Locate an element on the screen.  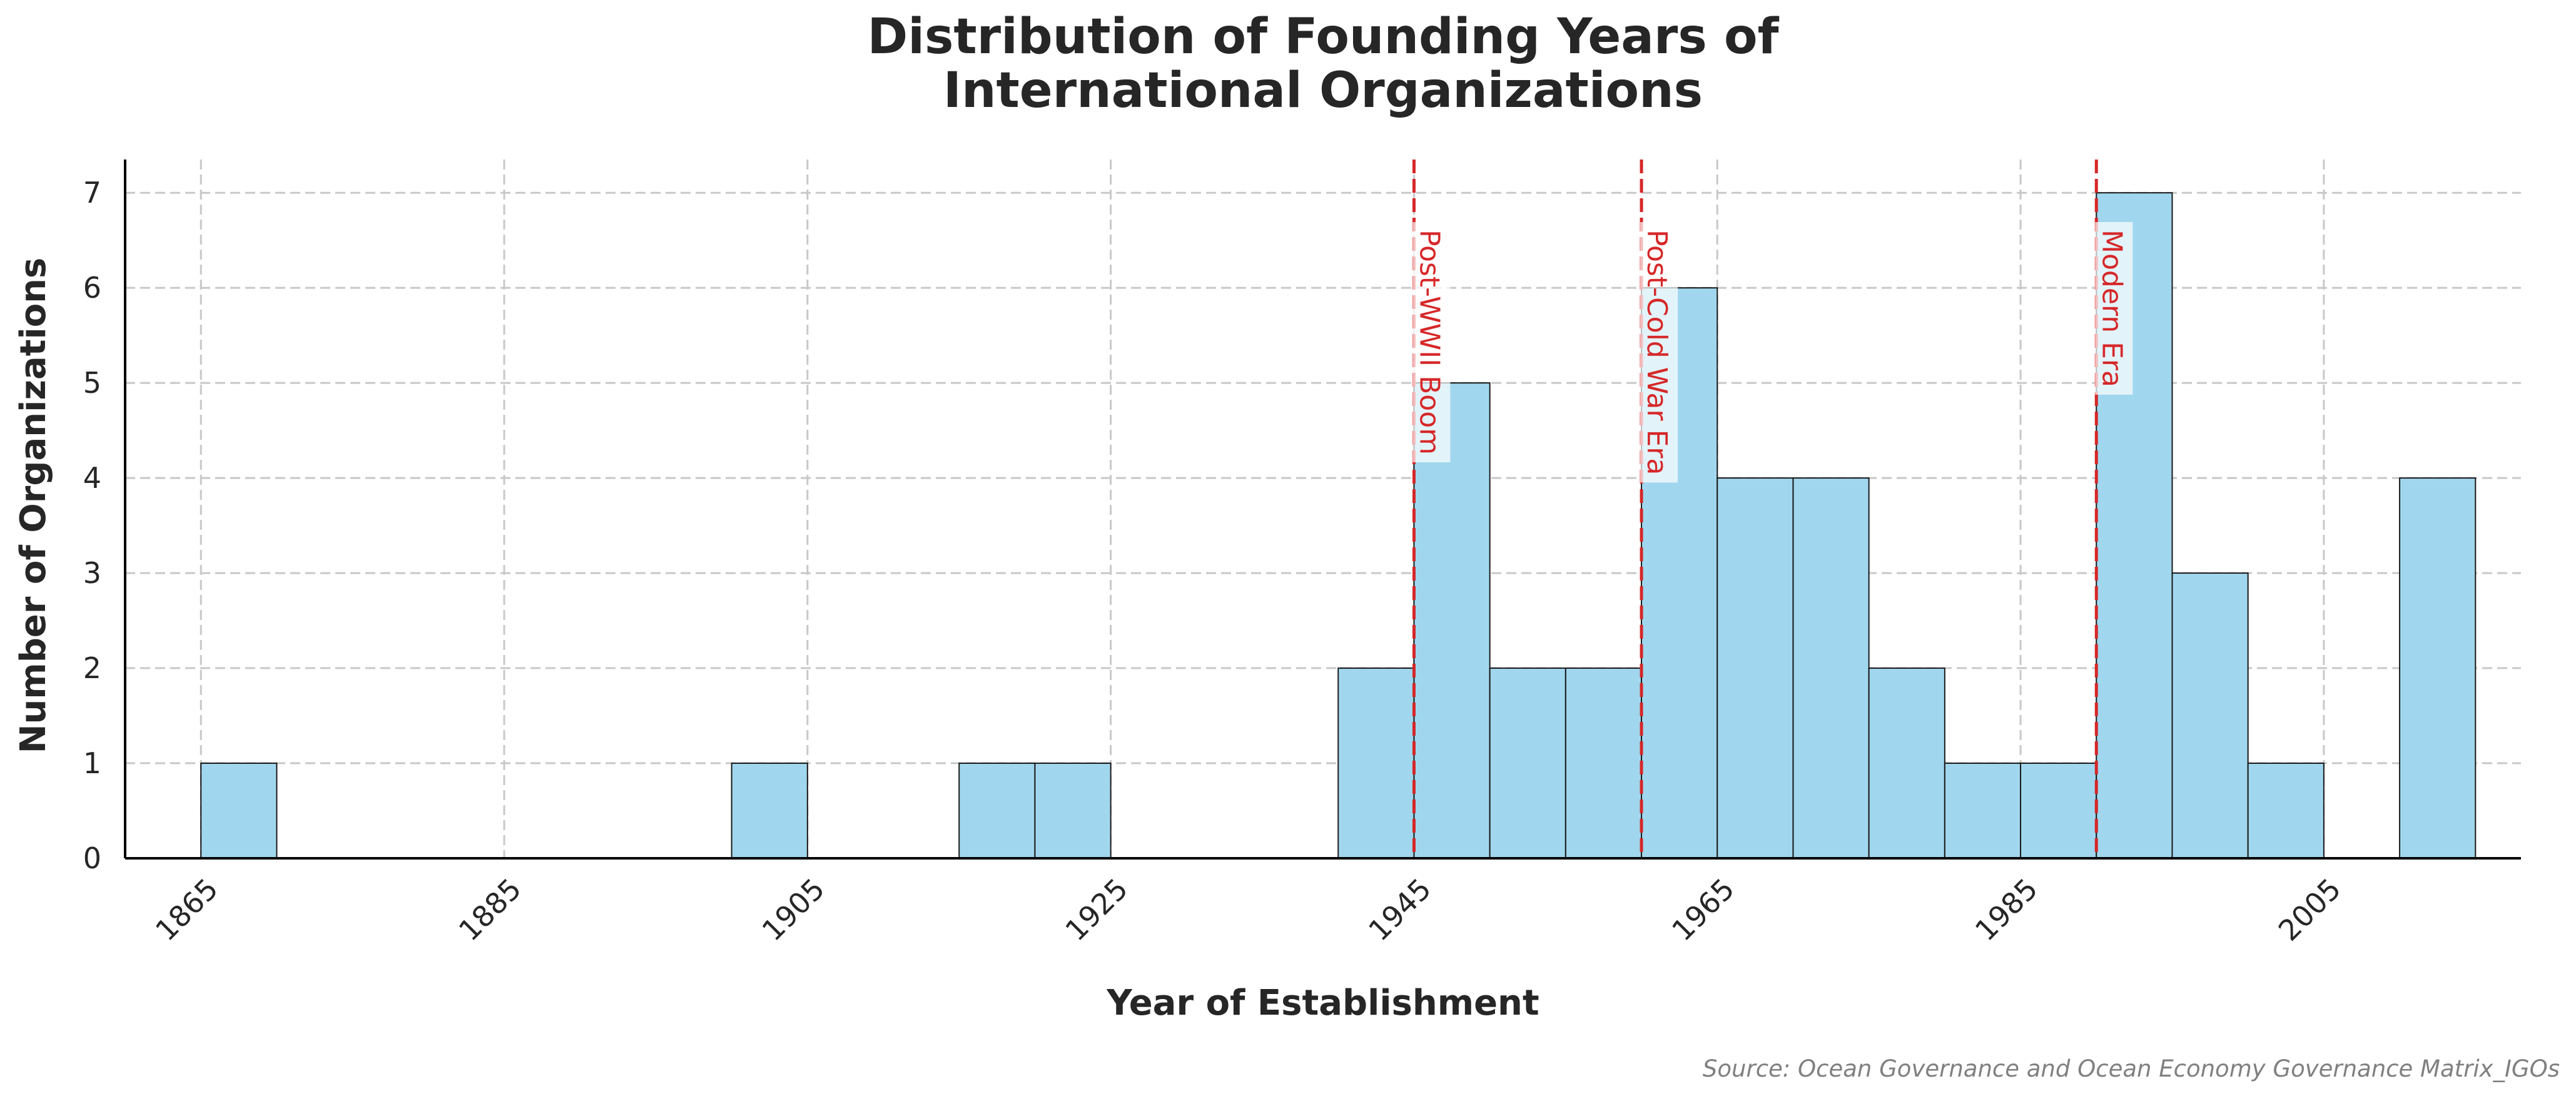
x-tick-label: 1925 is located at coordinates (1096, 910).